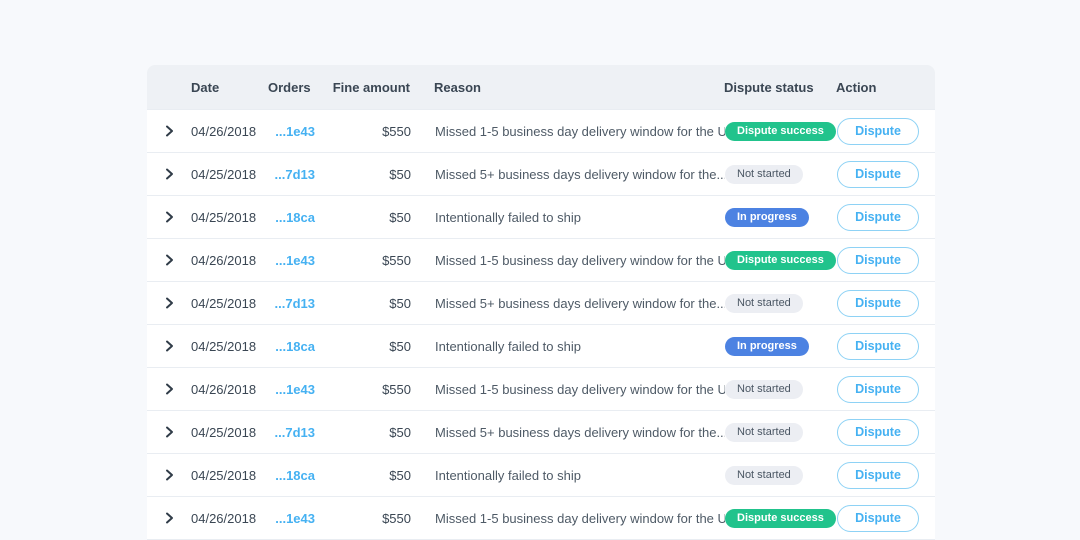 This screenshot has width=1080, height=540. Describe the element at coordinates (457, 87) in the screenshot. I see `header-reason: Reason` at that location.